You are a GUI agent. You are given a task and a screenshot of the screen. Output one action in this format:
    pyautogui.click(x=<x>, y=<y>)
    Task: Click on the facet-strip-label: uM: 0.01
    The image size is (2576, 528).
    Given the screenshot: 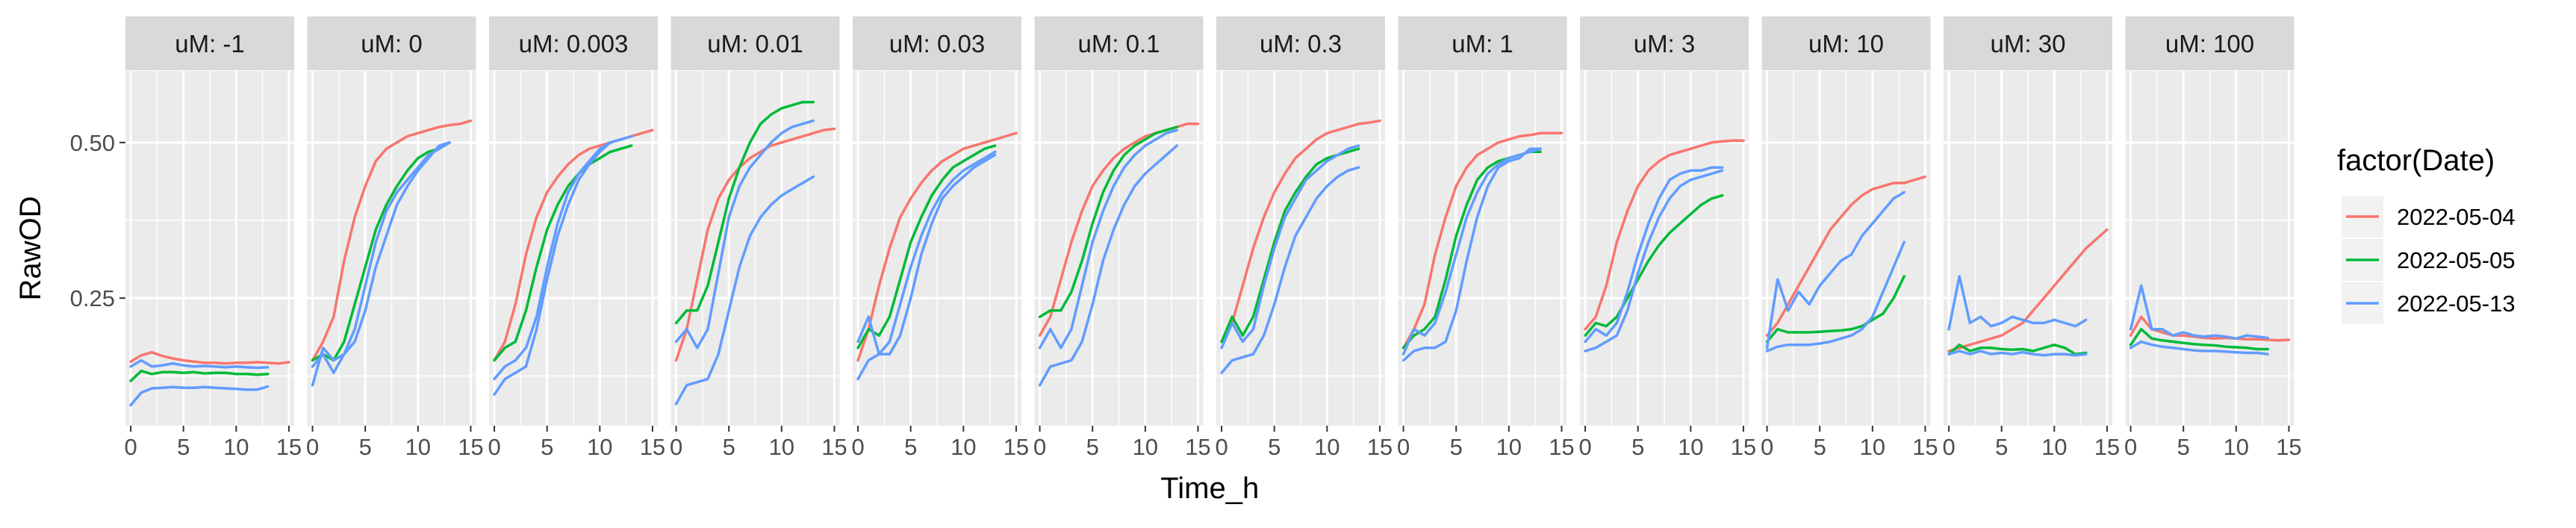 What is the action you would take?
    pyautogui.click(x=755, y=44)
    